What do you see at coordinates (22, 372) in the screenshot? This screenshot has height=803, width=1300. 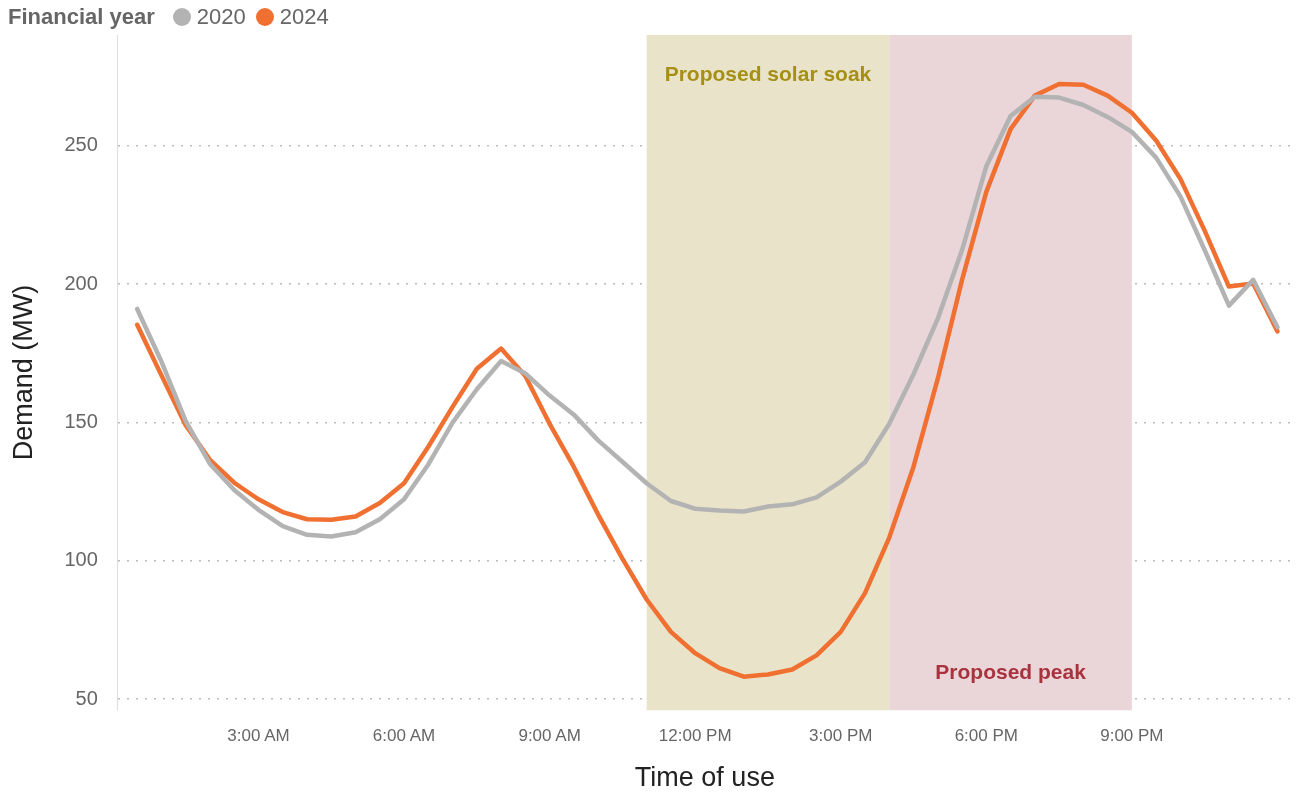 I see `y-axis-title: Demand (MW)` at bounding box center [22, 372].